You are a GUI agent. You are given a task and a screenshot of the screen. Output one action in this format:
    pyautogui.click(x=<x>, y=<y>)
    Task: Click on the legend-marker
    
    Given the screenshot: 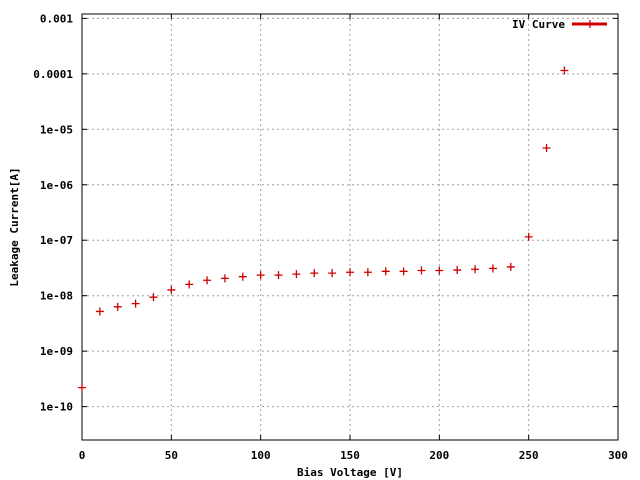 What is the action you would take?
    pyautogui.click(x=590, y=24)
    